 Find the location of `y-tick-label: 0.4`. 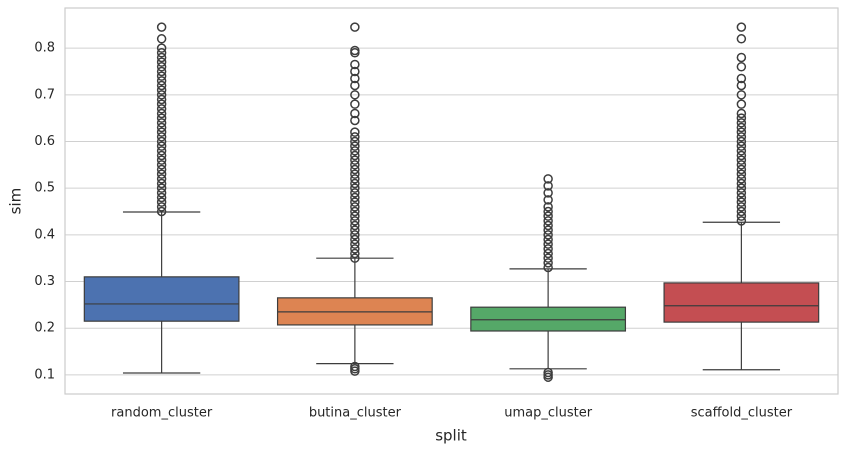

y-tick-label: 0.4 is located at coordinates (44, 234).